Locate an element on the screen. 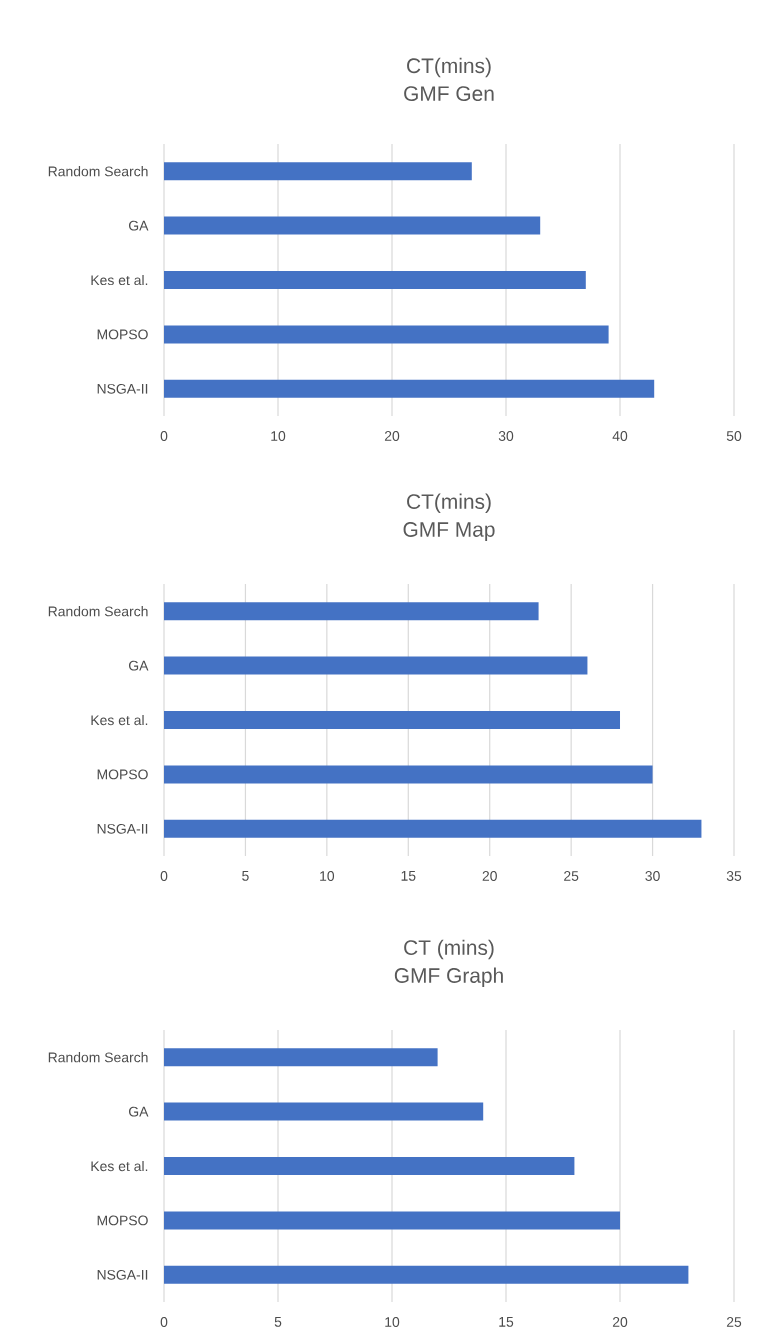 The width and height of the screenshot is (774, 1342). chart-subtitle: GMF Map is located at coordinates (449, 532).